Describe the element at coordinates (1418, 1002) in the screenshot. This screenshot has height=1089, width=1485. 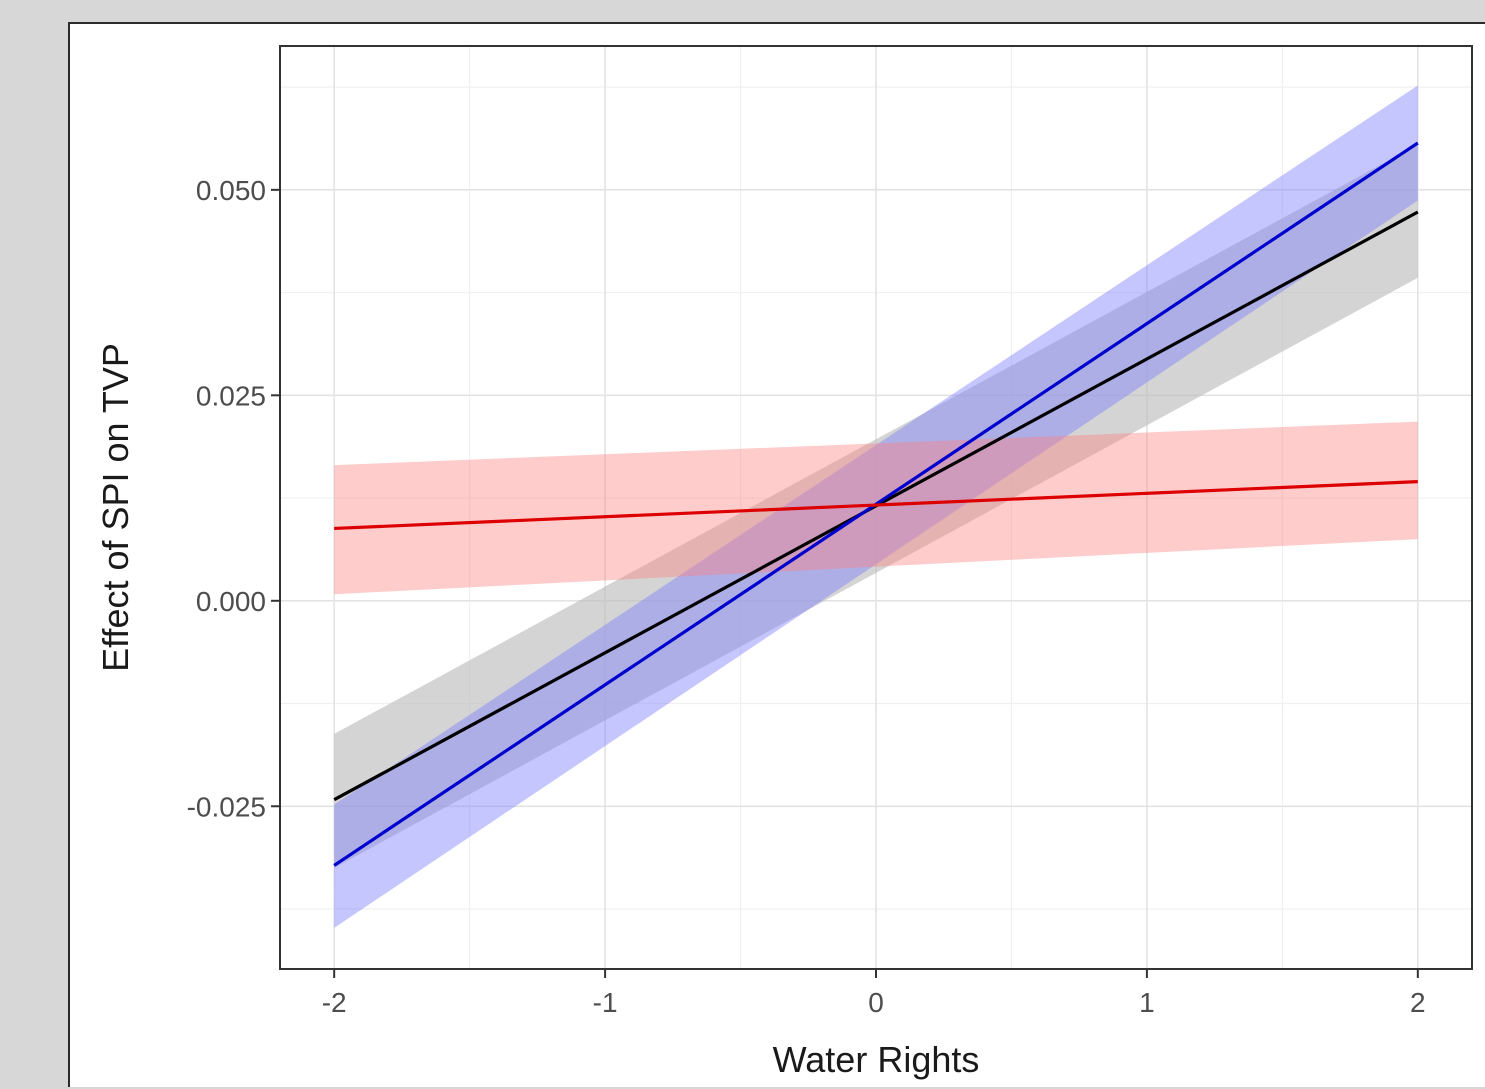
I see `x-tick-label: 2` at that location.